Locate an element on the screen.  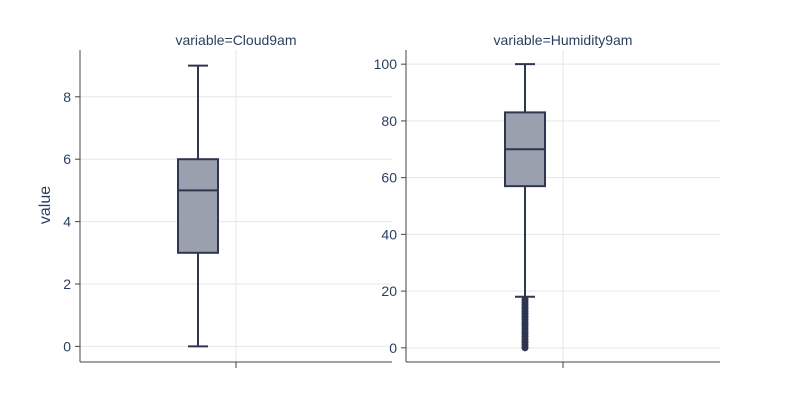
facet-title-1: variable=Humidity9am is located at coordinates (563, 40).